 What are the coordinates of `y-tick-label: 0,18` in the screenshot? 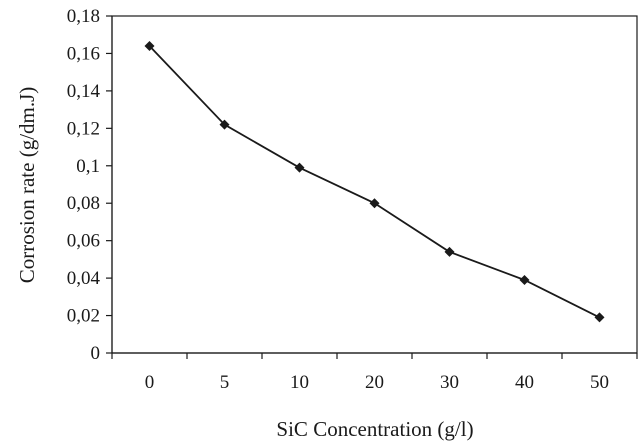 It's located at (83, 16).